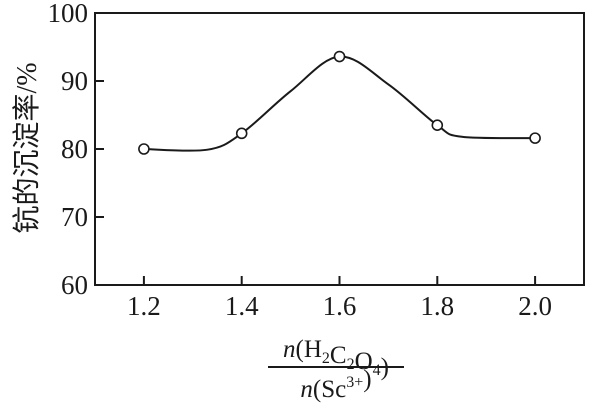 This screenshot has height=409, width=590. Describe the element at coordinates (74, 81) in the screenshot. I see `y-tick-label: 90` at that location.